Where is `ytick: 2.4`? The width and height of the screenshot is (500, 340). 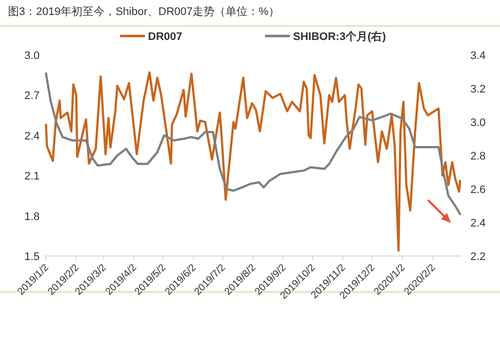 ytick: 2.4 is located at coordinates (32, 136).